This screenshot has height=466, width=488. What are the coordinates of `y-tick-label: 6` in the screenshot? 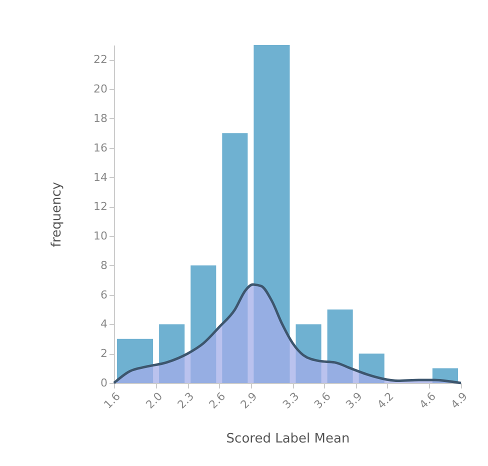 It's located at (104, 295).